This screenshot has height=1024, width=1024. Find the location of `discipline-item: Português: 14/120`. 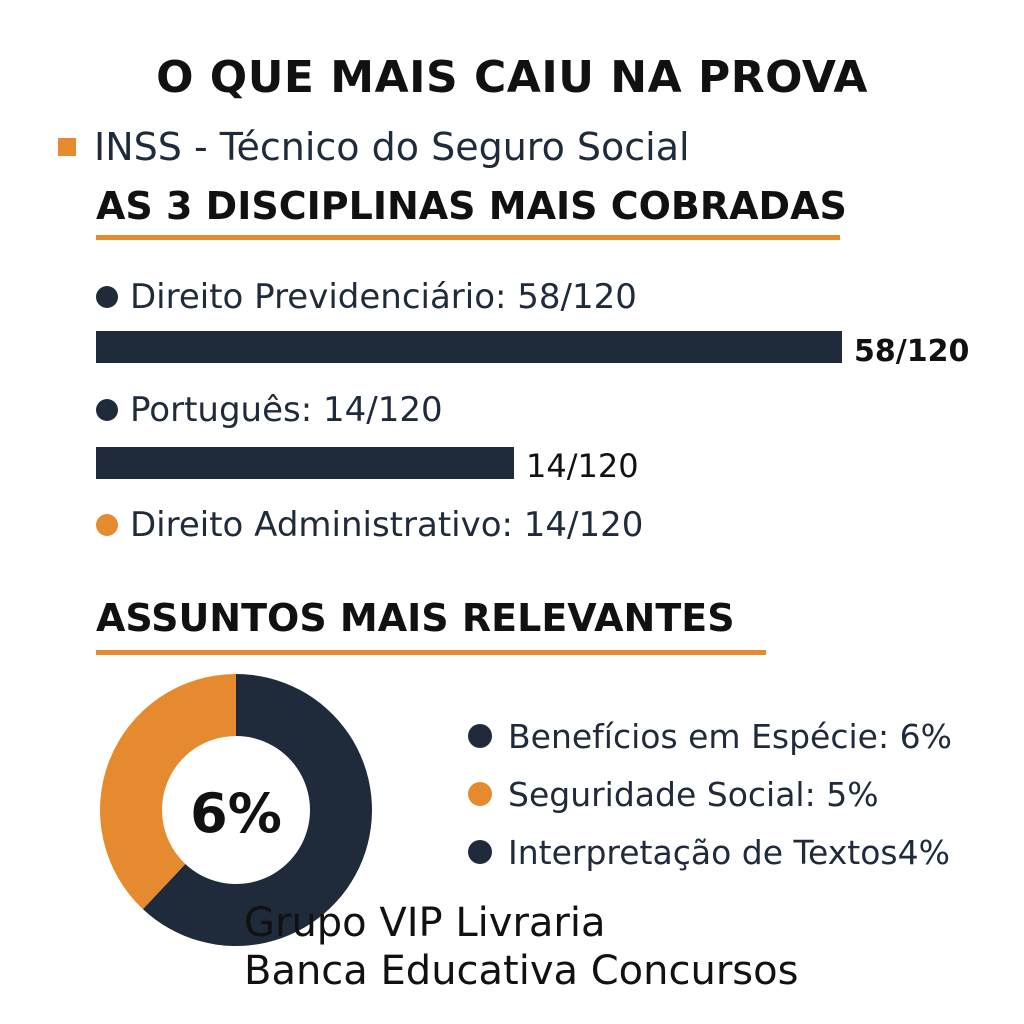

discipline-item: Português: 14/120 is located at coordinates (269, 410).